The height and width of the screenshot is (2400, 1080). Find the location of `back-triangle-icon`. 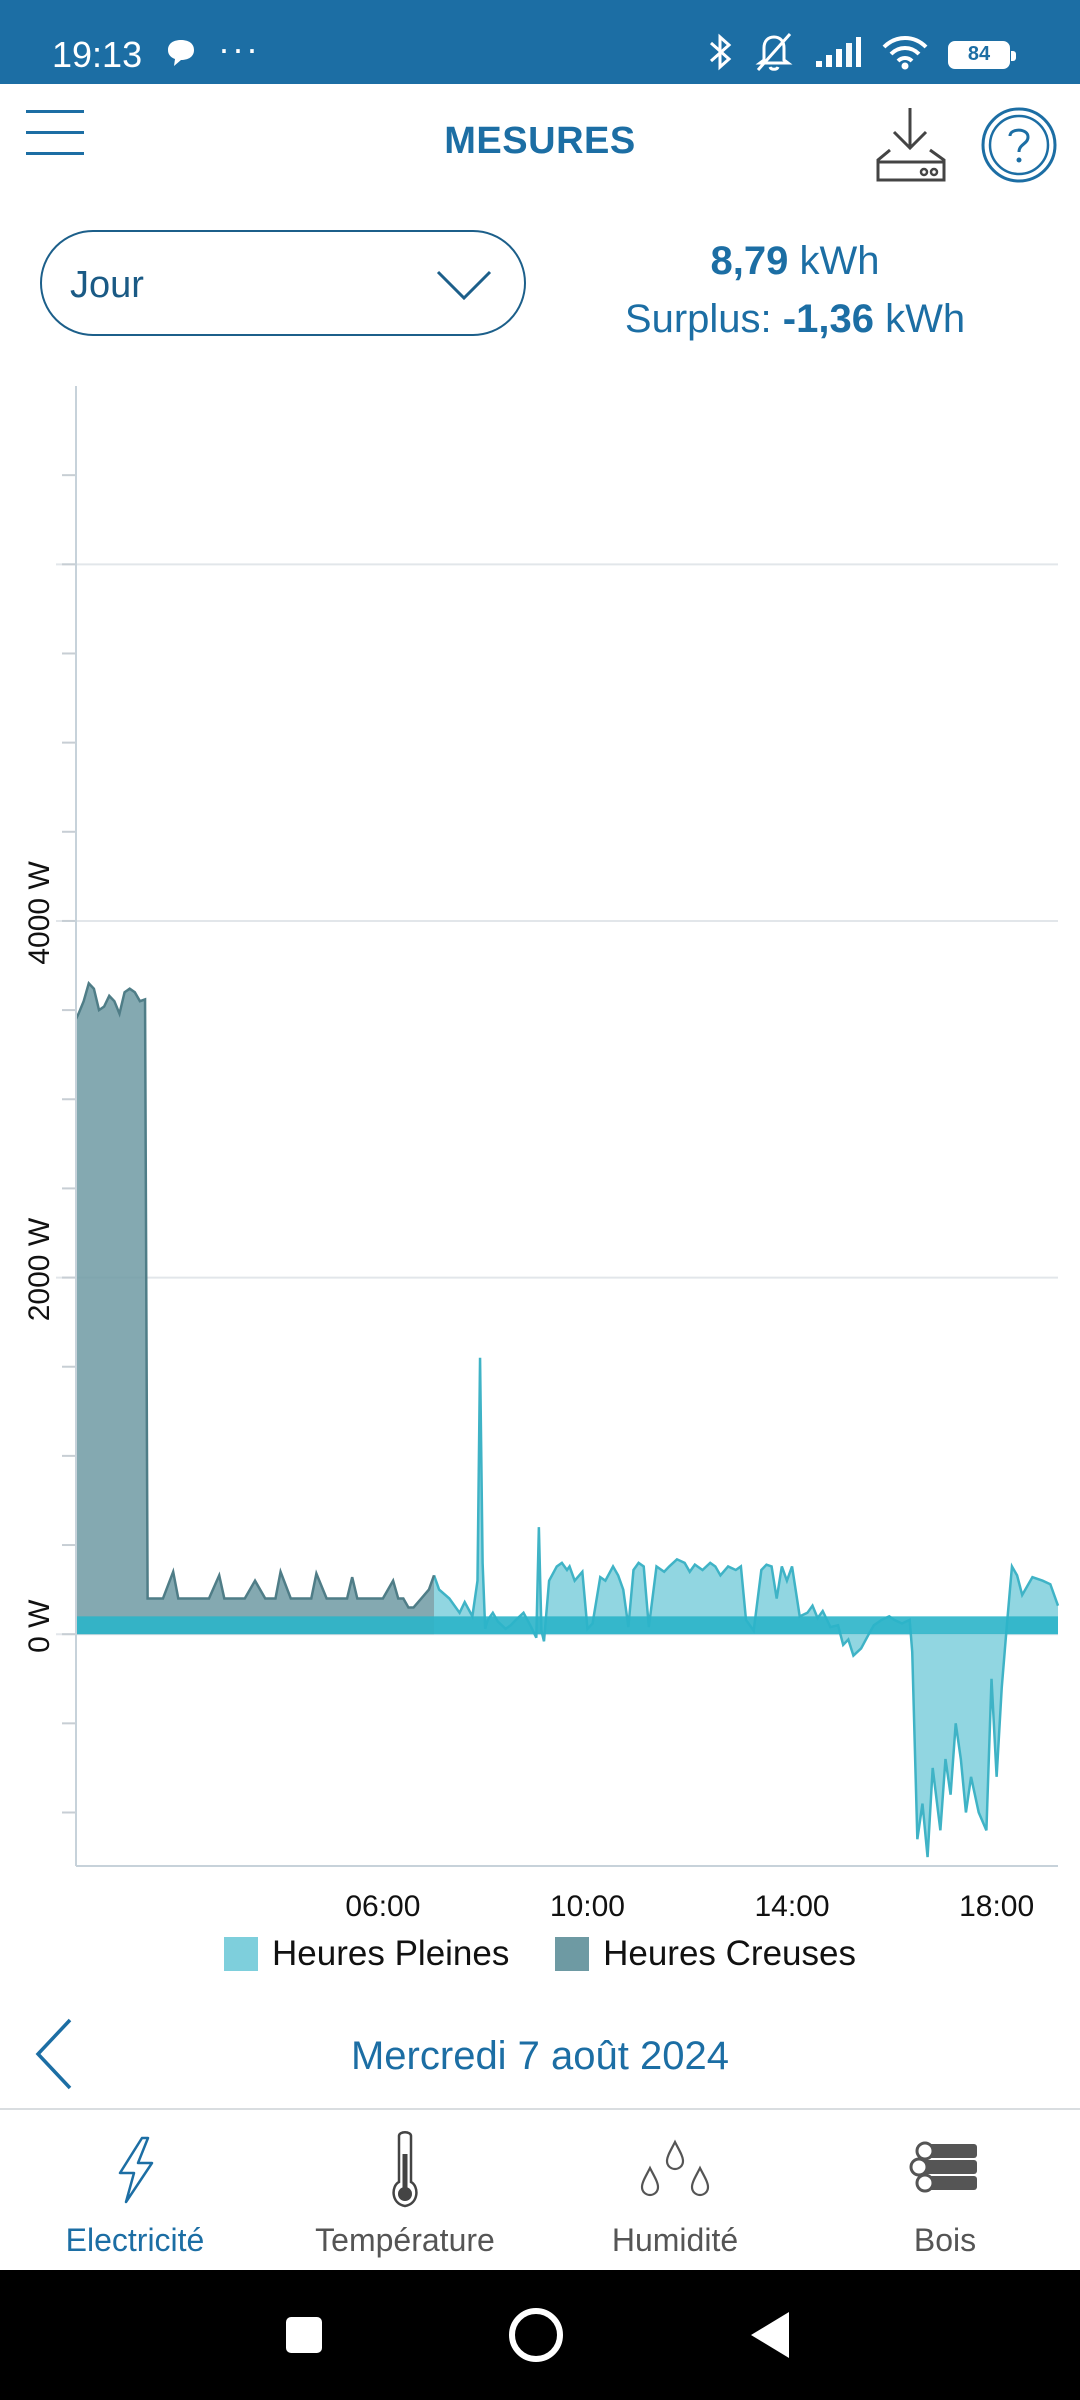

back-triangle-icon is located at coordinates (770, 2335).